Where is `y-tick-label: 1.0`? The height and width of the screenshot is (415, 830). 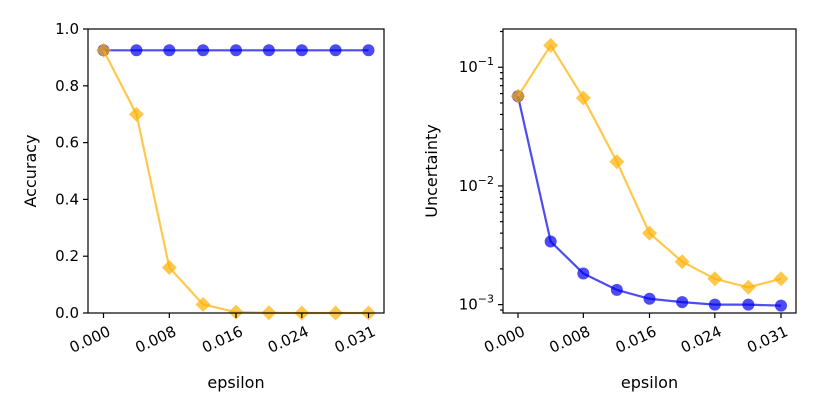
y-tick-label: 1.0 is located at coordinates (67, 29).